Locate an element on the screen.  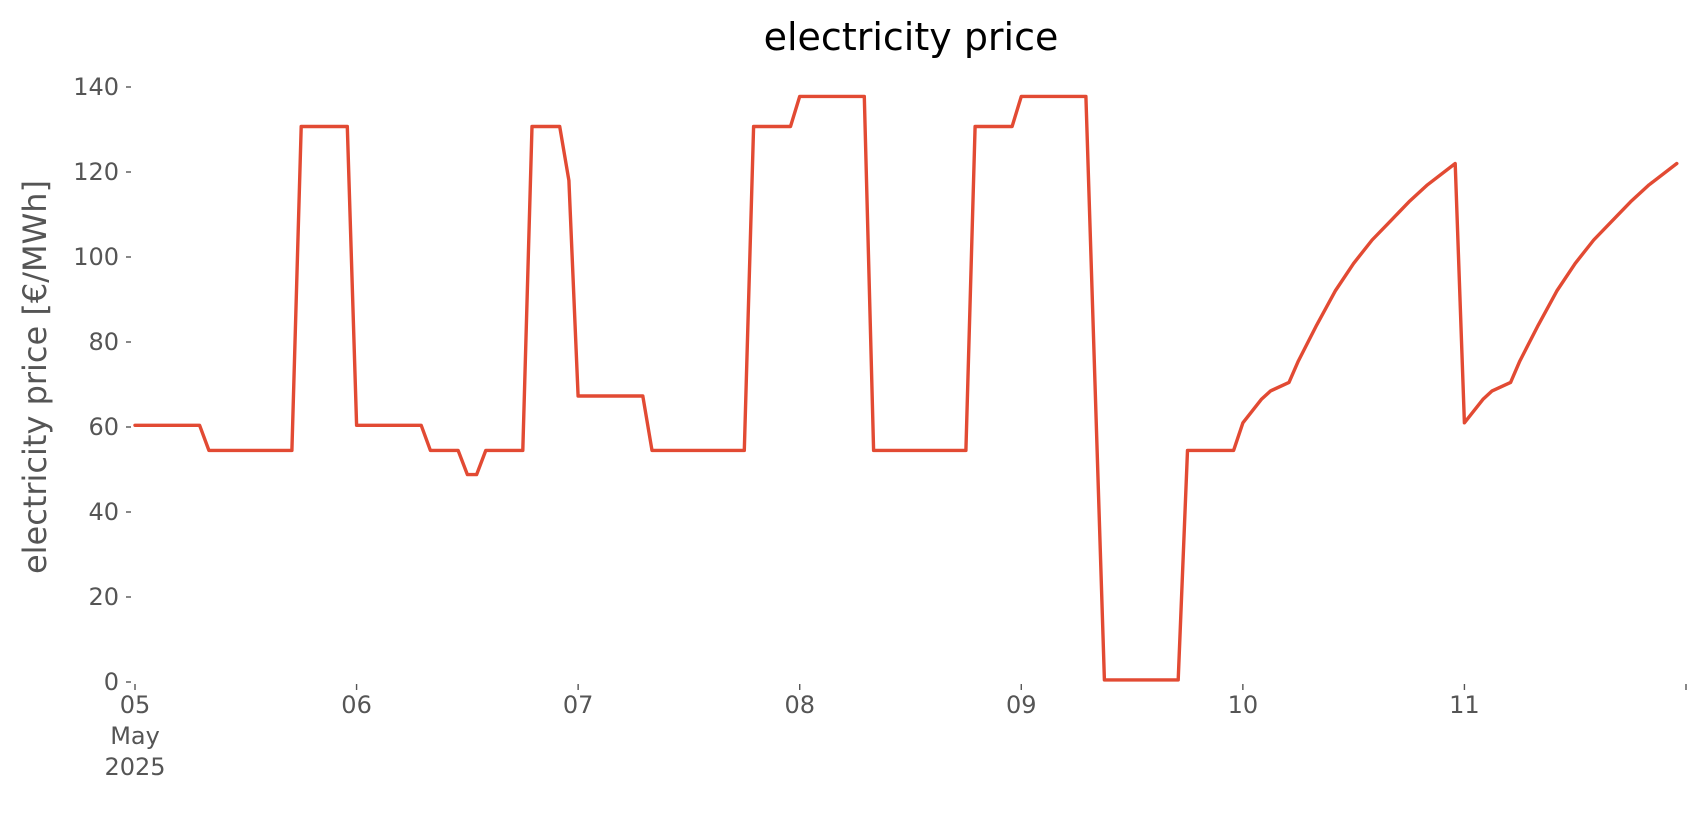
x-tick-label: 05 is located at coordinates (135, 705).